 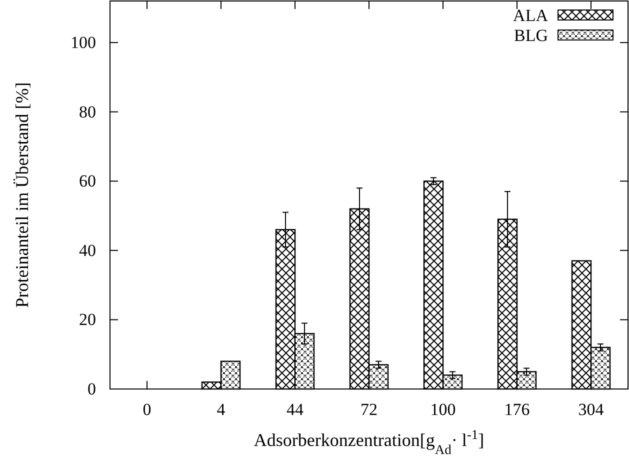 What do you see at coordinates (87, 112) in the screenshot?
I see `y-tick-label: 80` at bounding box center [87, 112].